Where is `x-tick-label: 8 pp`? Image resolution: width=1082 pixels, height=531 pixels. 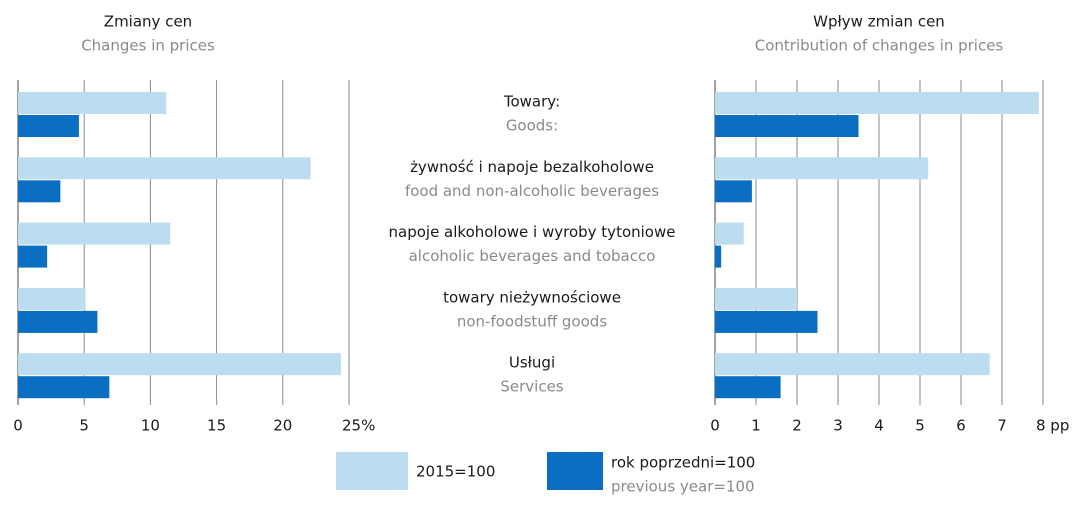
x-tick-label: 8 pp is located at coordinates (1052, 426).